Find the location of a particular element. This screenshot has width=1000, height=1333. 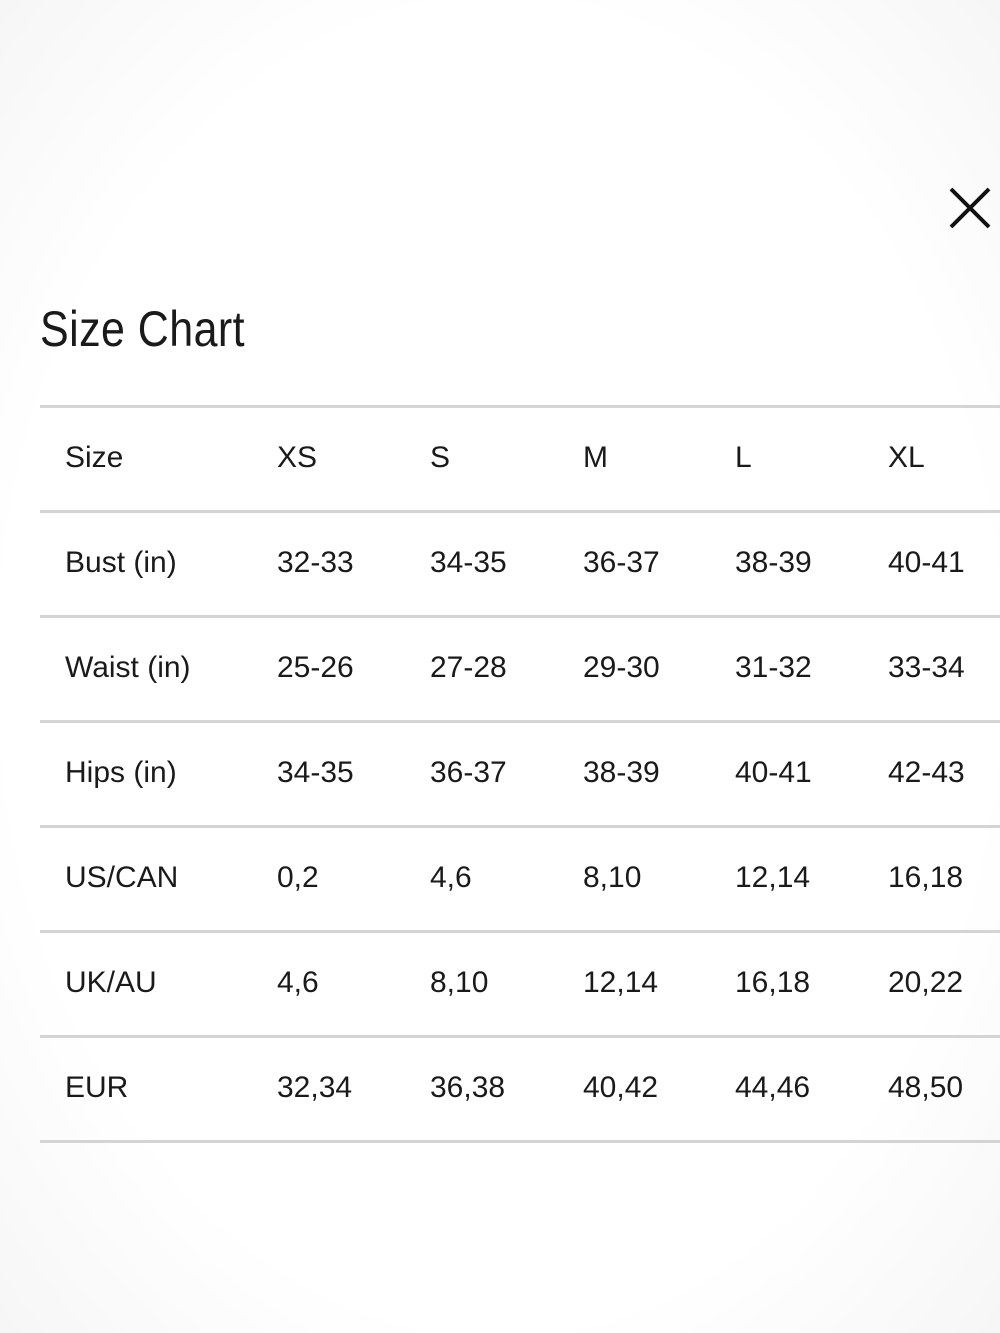

table-row: Bust (in) 32-33 34-35 36-37 38-39 40-41 is located at coordinates (520, 562).